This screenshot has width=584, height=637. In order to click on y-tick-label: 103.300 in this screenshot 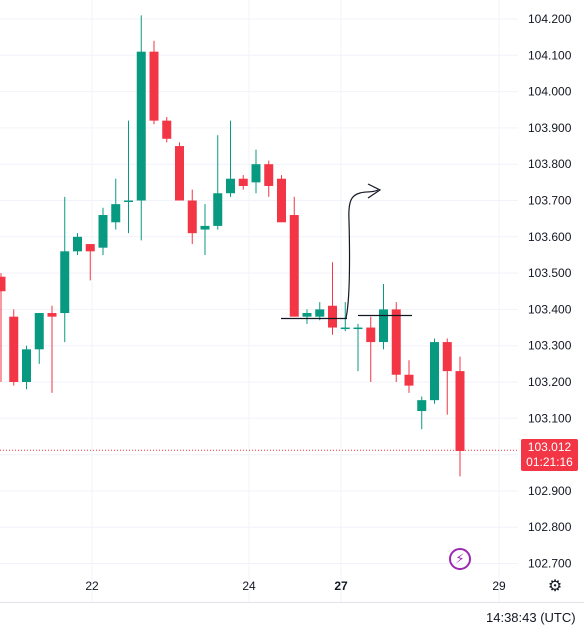, I will do `click(550, 346)`.